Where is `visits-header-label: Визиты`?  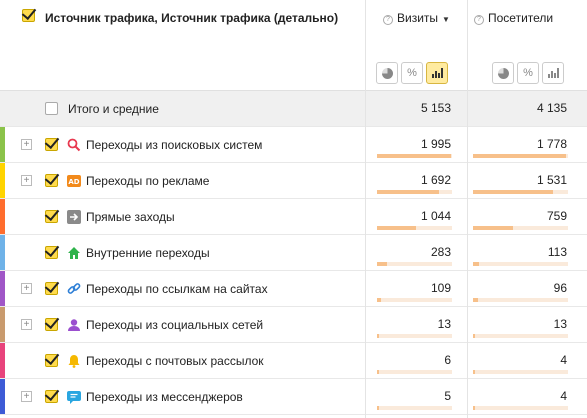
visits-header-label: Визиты is located at coordinates (418, 18).